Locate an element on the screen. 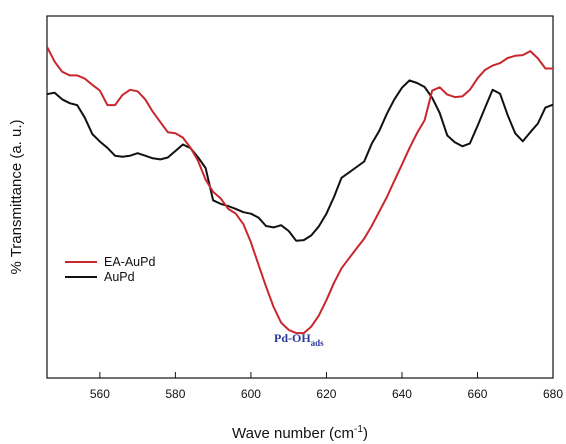  x-tick-label: 600 is located at coordinates (251, 394).